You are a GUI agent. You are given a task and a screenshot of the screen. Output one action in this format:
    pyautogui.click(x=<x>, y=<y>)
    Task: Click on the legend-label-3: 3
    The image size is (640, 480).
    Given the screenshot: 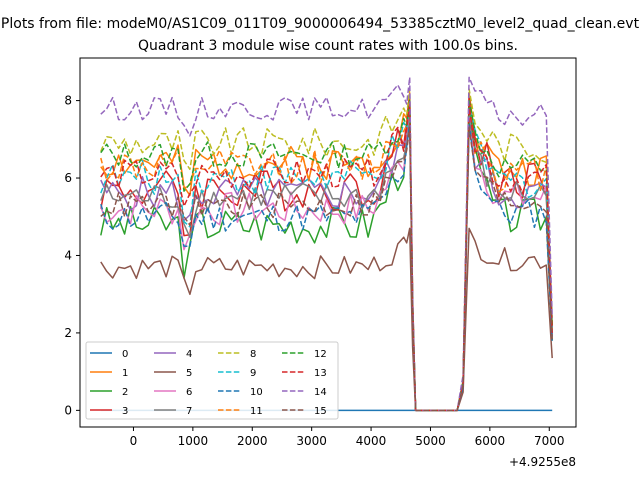 What is the action you would take?
    pyautogui.click(x=125, y=411)
    